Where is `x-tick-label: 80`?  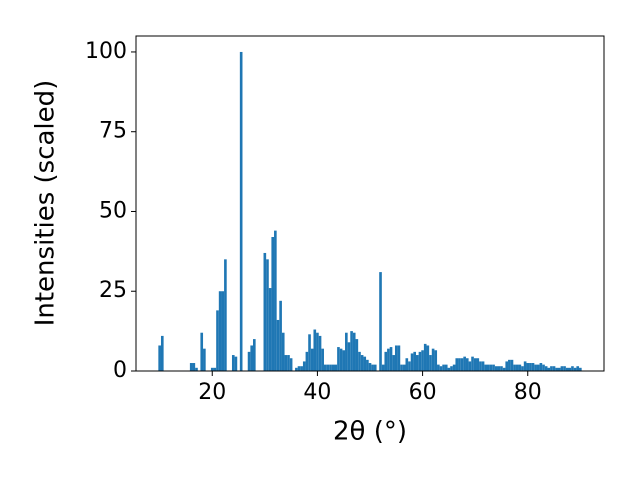
x-tick-label: 80 is located at coordinates (528, 392).